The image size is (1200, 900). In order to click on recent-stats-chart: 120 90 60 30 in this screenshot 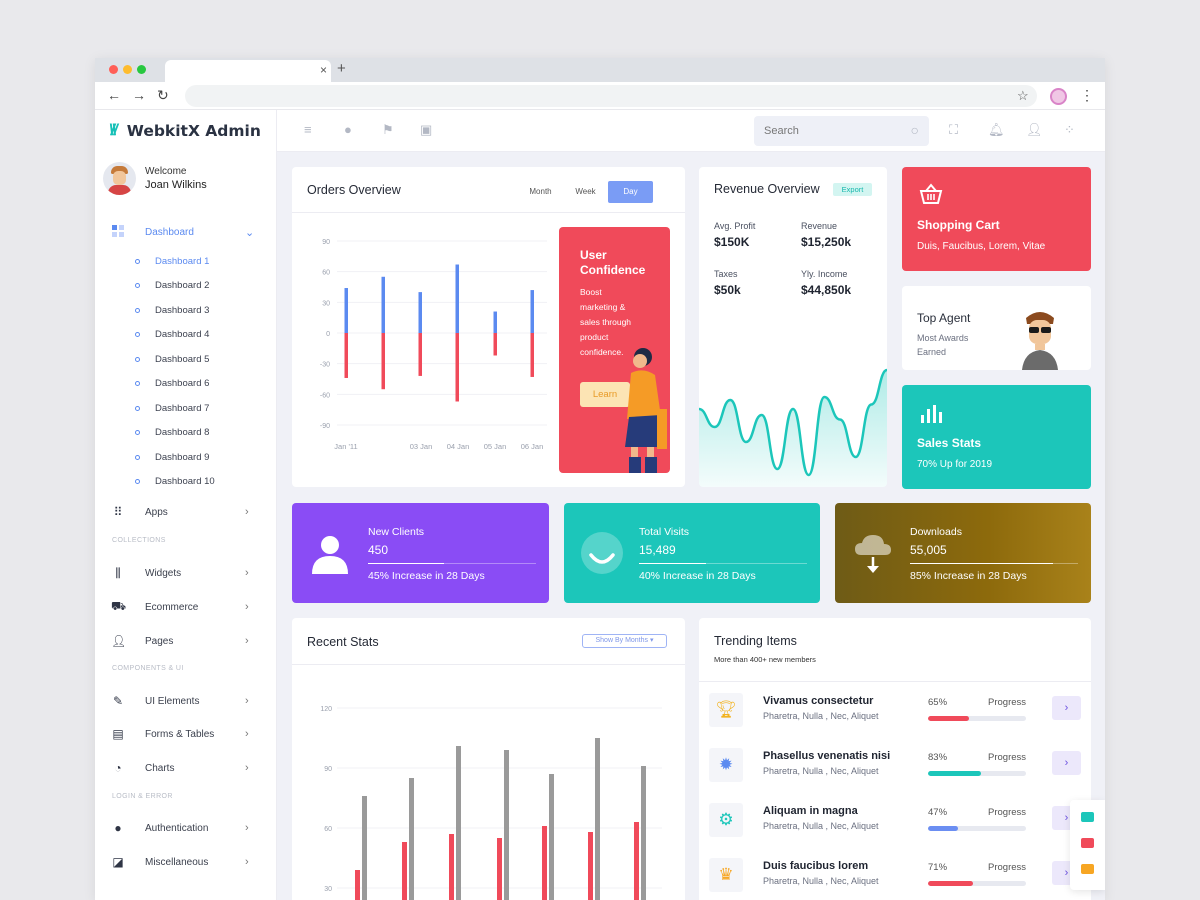, I will do `click(491, 803)`.